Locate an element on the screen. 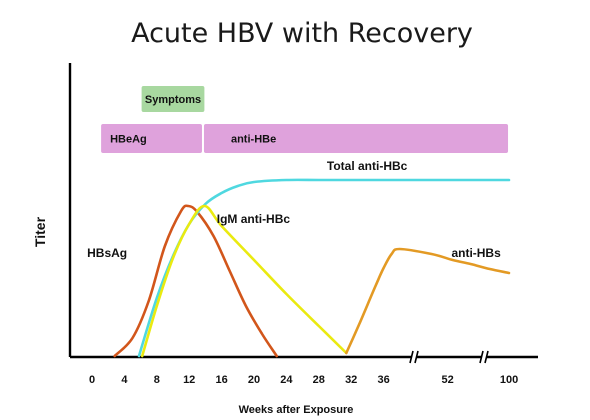  x-tick-label: 4 is located at coordinates (124, 380).